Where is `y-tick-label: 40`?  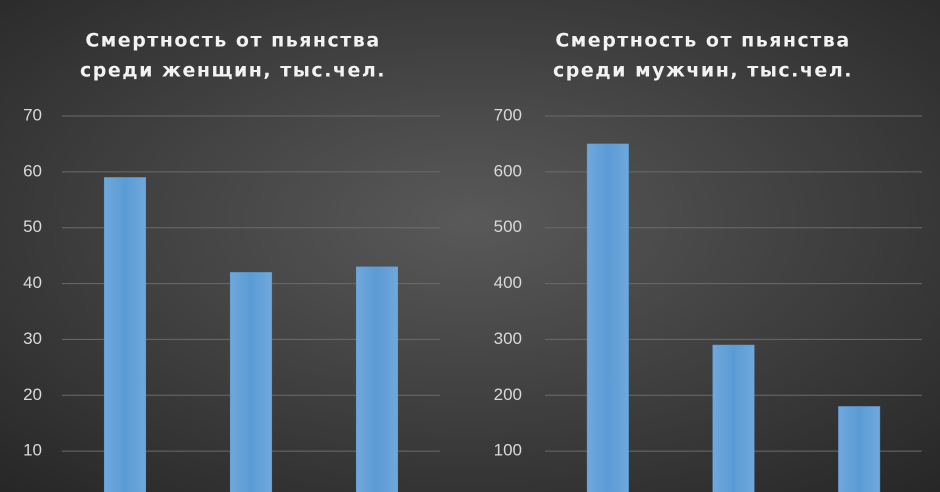 y-tick-label: 40 is located at coordinates (32, 282).